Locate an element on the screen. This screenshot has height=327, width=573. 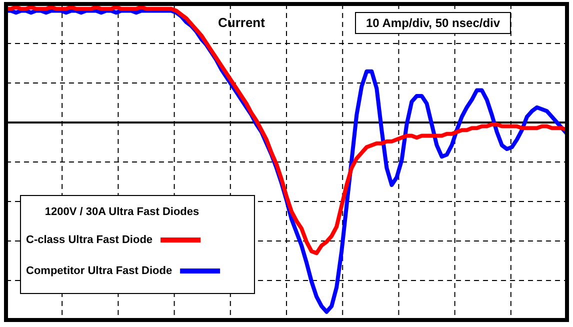
annotation: 10 Amp/div, 50 nsec/div is located at coordinates (433, 23).